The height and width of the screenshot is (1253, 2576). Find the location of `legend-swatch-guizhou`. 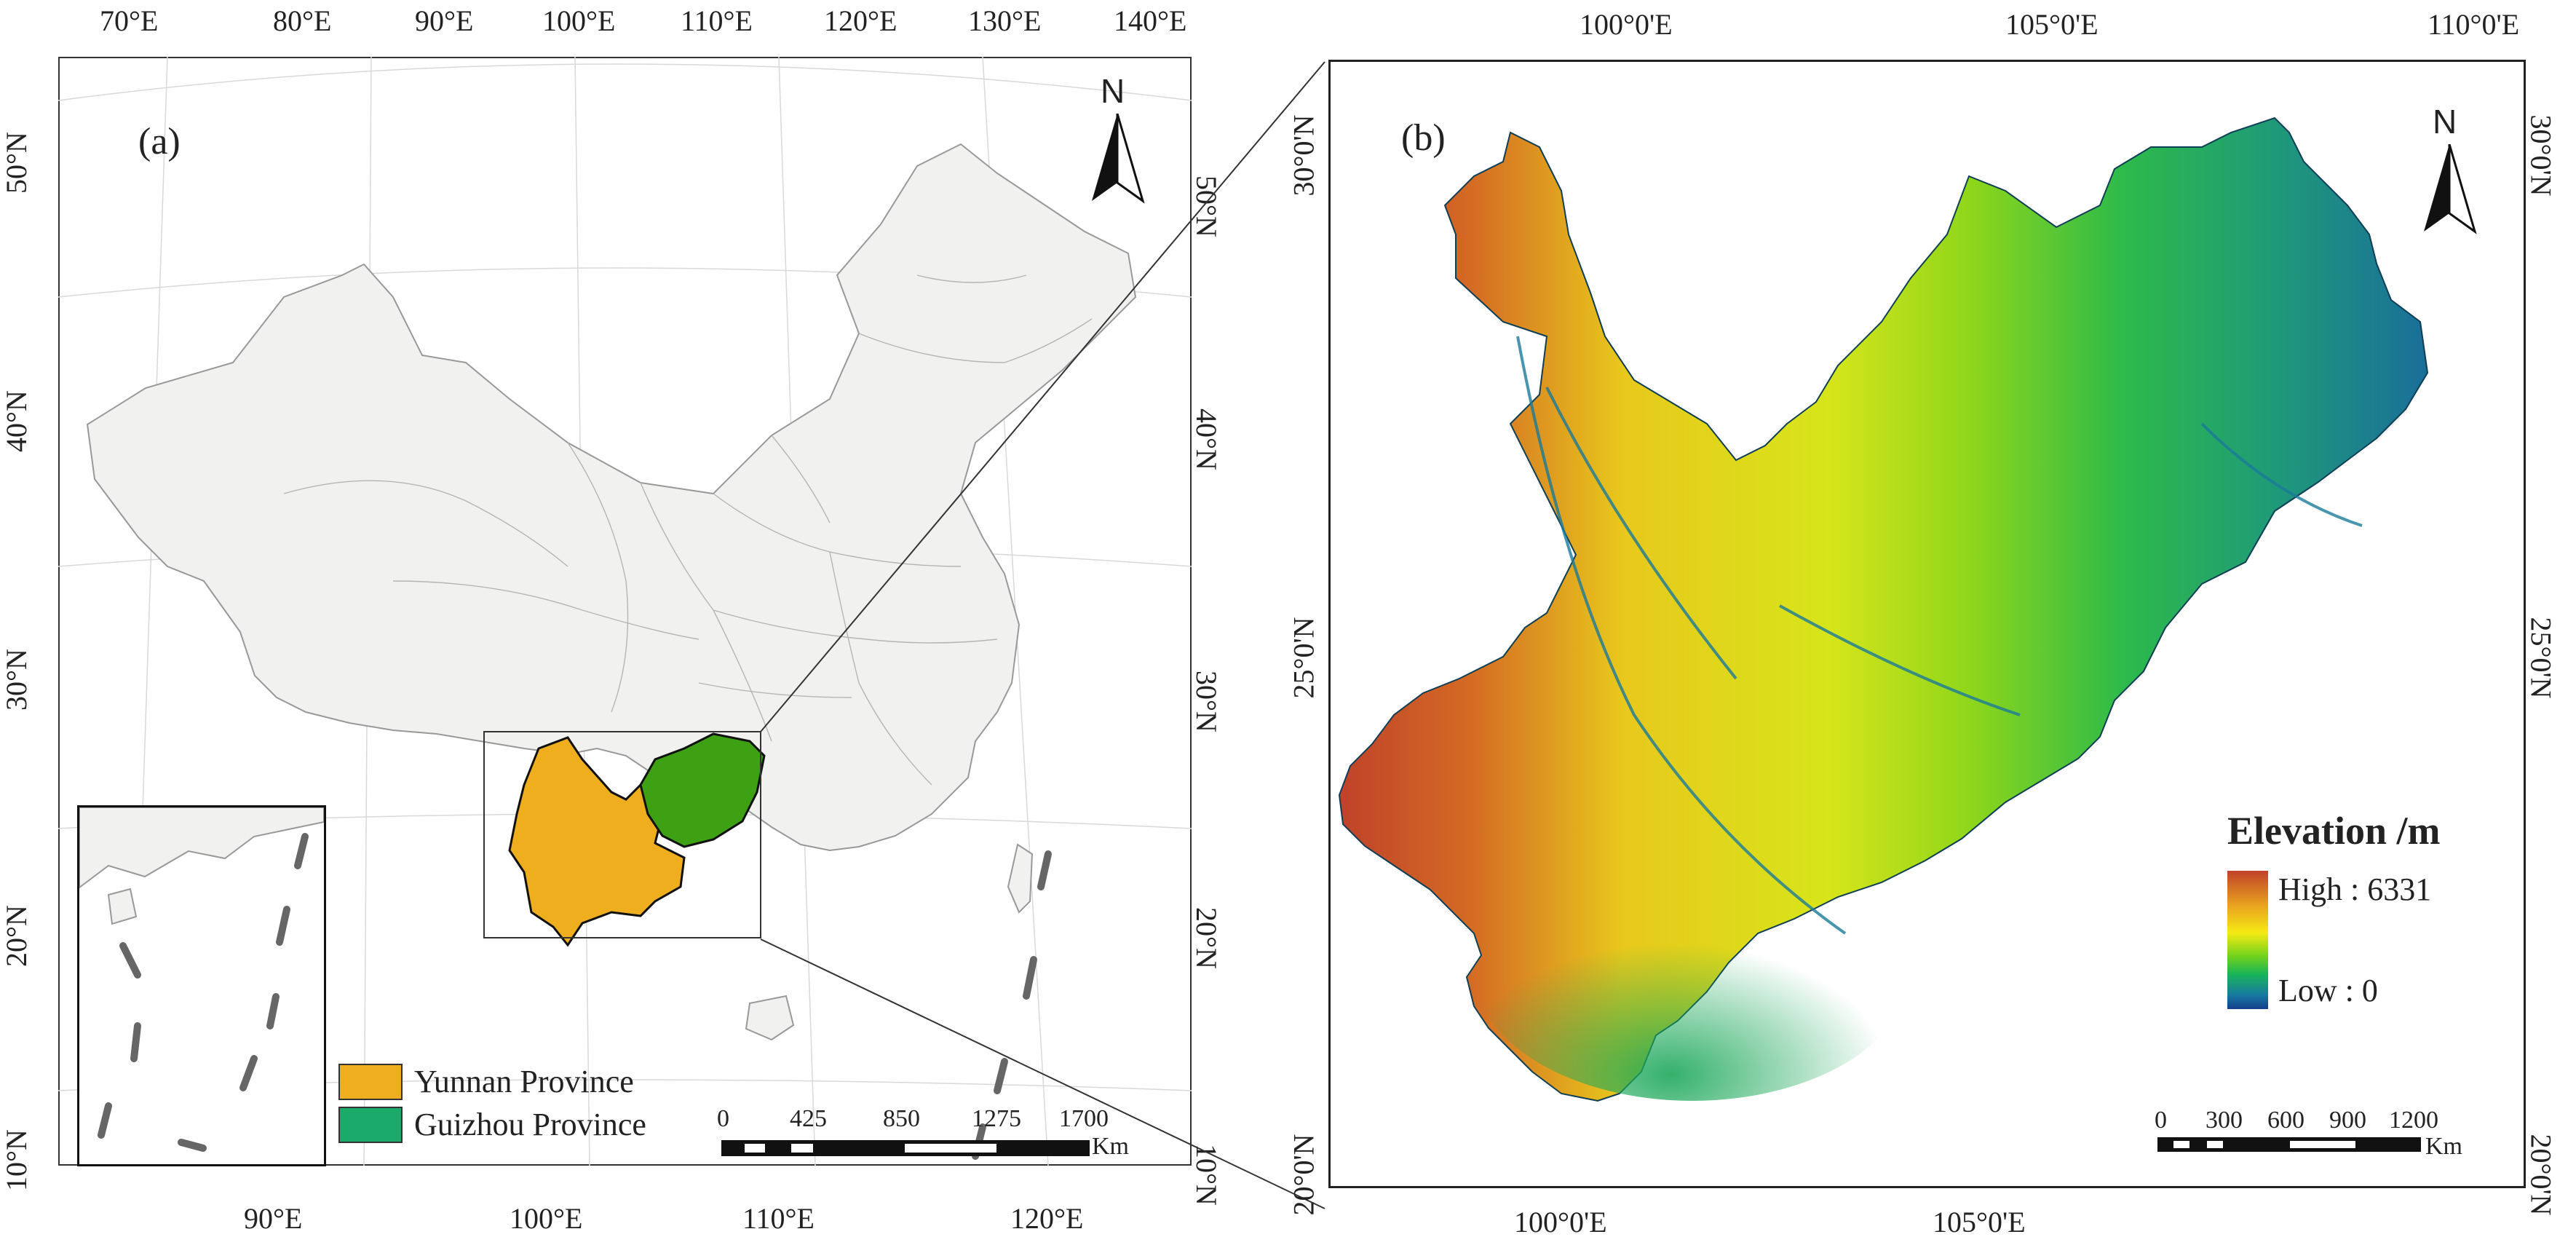

legend-swatch-guizhou is located at coordinates (370, 1124).